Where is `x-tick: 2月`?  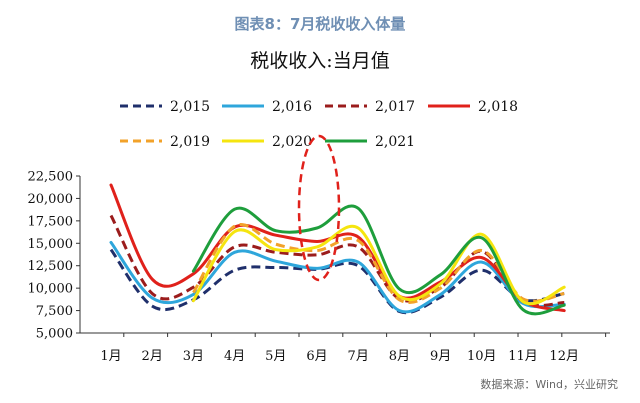 x-tick: 2月 is located at coordinates (155, 348).